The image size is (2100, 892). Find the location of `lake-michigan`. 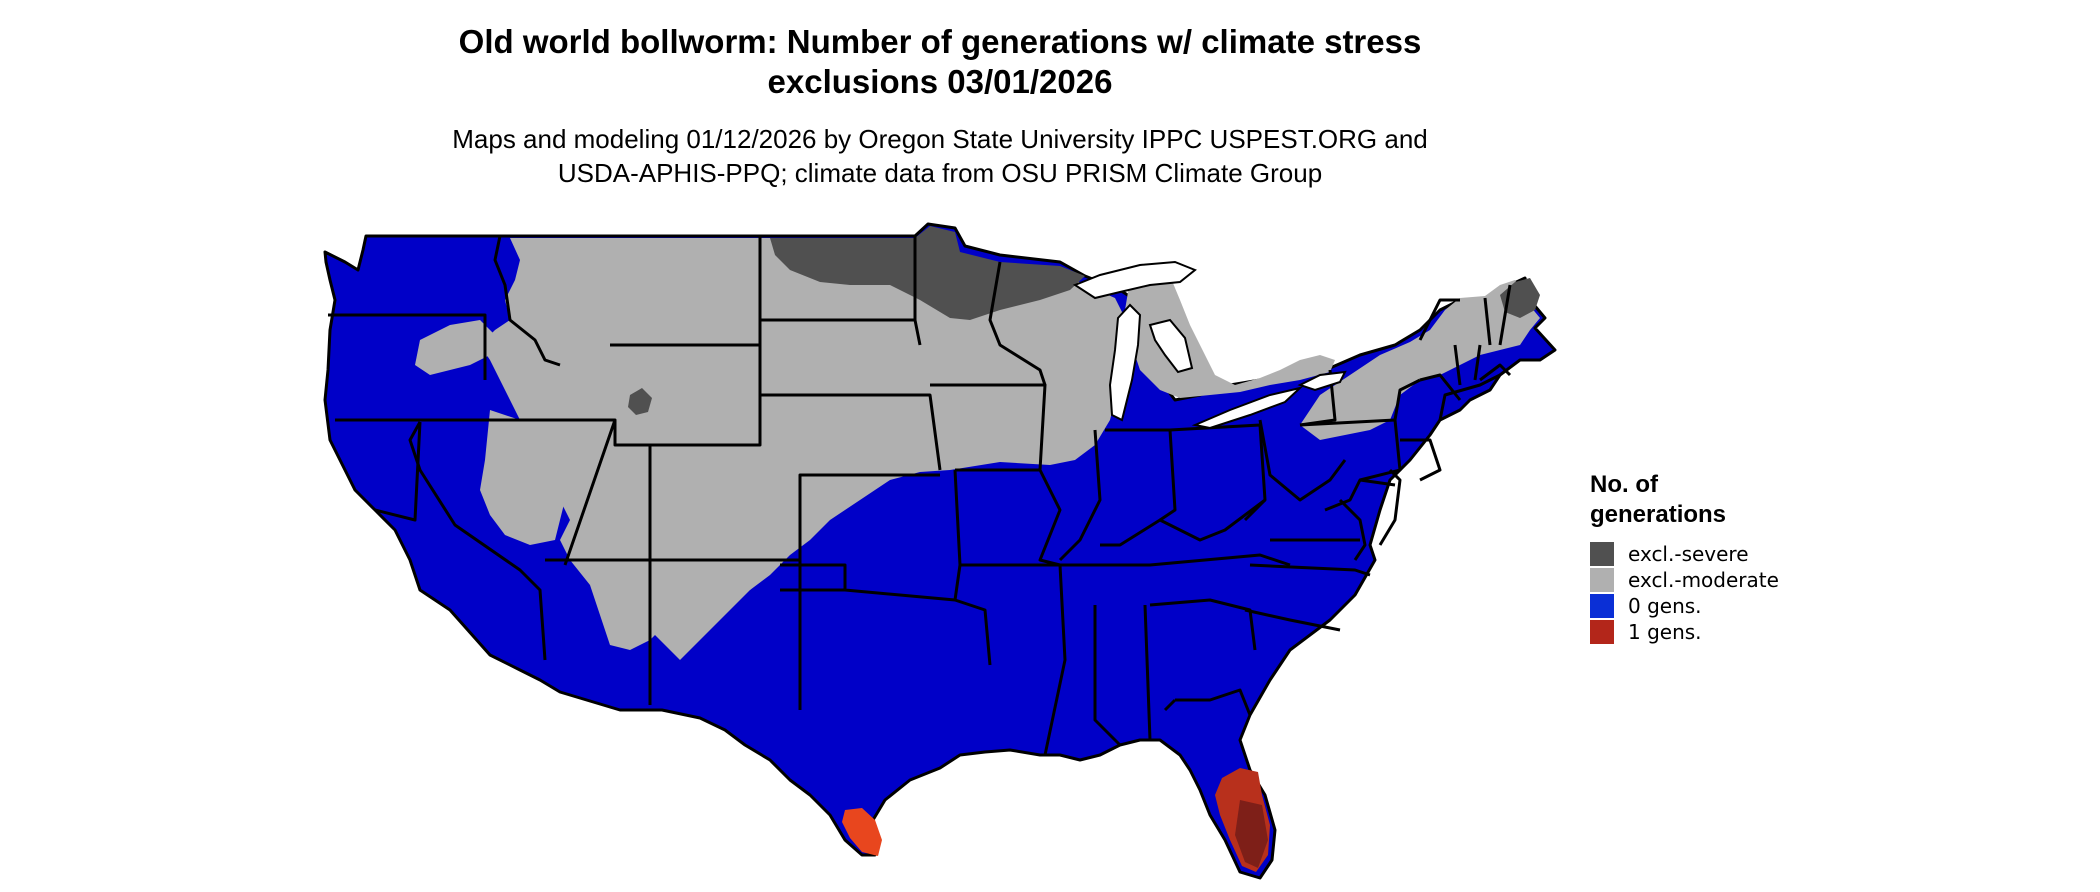

lake-michigan is located at coordinates (1125, 362).